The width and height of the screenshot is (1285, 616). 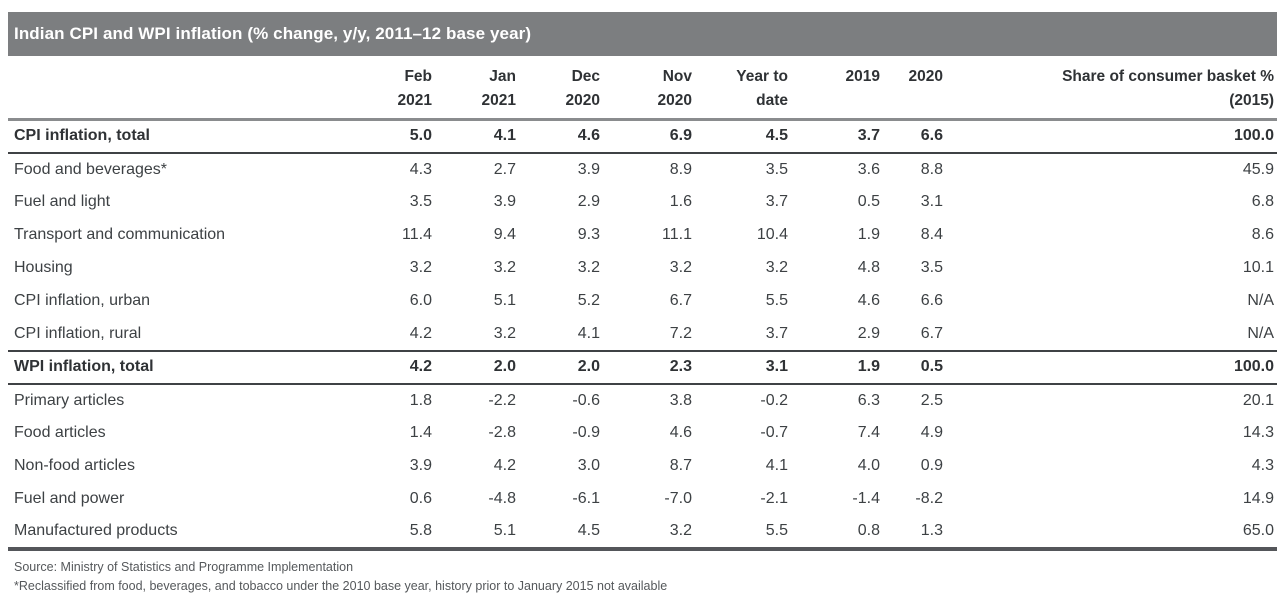 I want to click on column-header-line: 2019, so click(x=862, y=76).